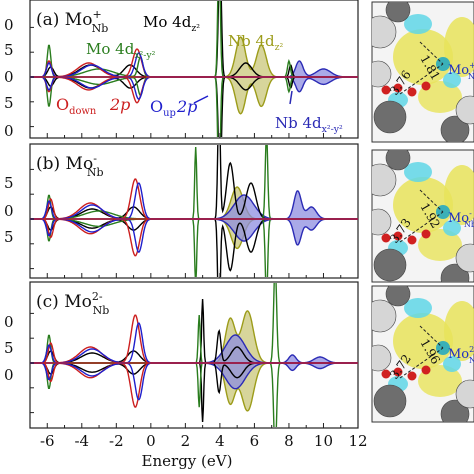 This screenshot has width=474, height=474. Describe the element at coordinates (72, 303) in the screenshot. I see `panel-label: (c) Mo2-Nb` at that location.